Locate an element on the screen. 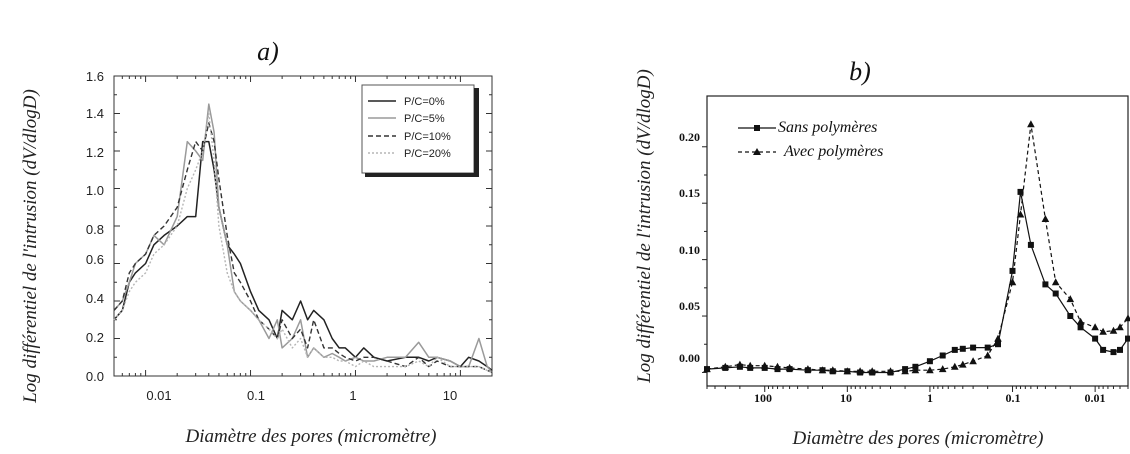 The height and width of the screenshot is (454, 1130). y-tick-label: 1.6 is located at coordinates (95, 76).